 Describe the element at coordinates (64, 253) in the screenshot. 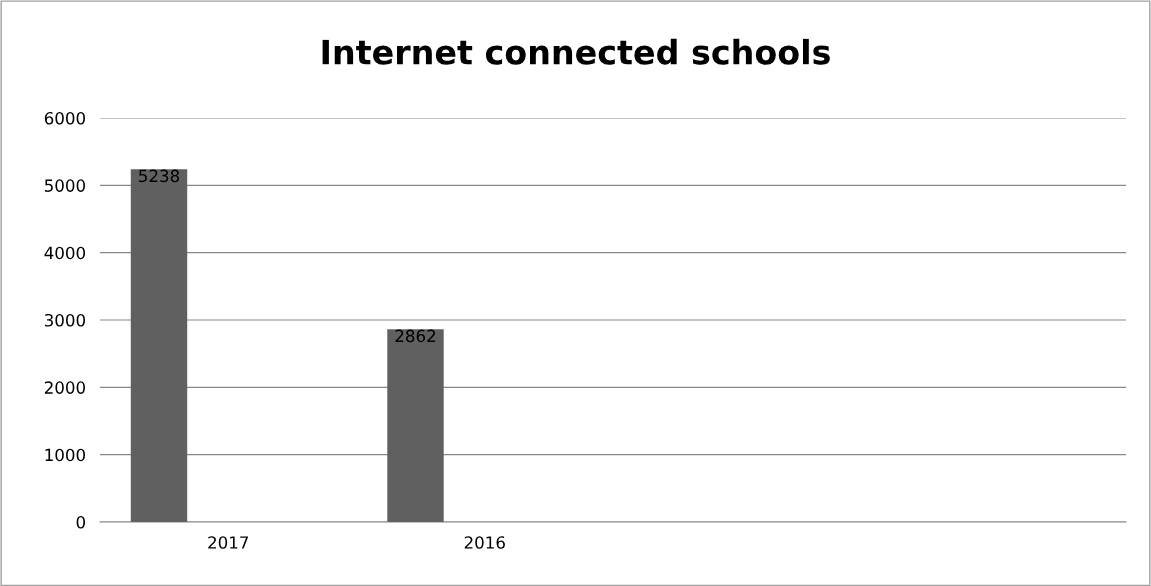

I see `y-tick-label: 4000` at that location.